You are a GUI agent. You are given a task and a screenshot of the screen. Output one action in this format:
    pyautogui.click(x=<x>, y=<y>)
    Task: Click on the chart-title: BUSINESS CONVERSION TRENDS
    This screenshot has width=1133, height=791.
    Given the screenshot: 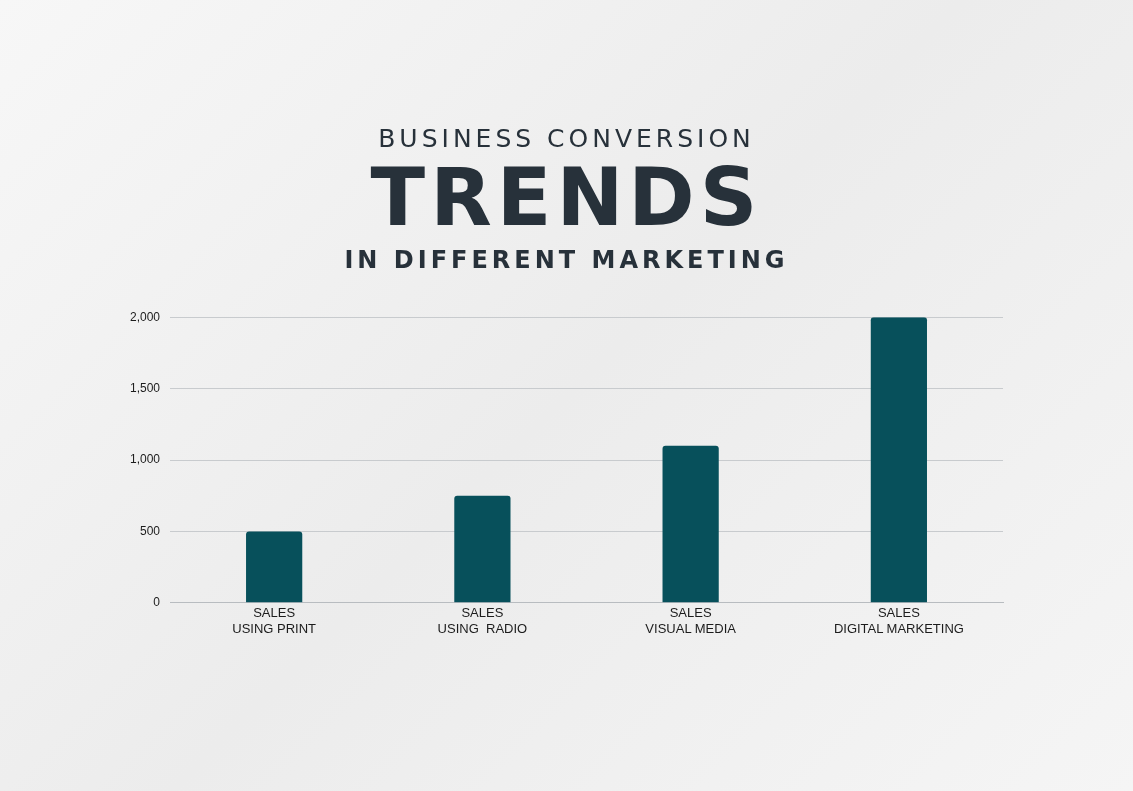 What is the action you would take?
    pyautogui.click(x=566, y=183)
    